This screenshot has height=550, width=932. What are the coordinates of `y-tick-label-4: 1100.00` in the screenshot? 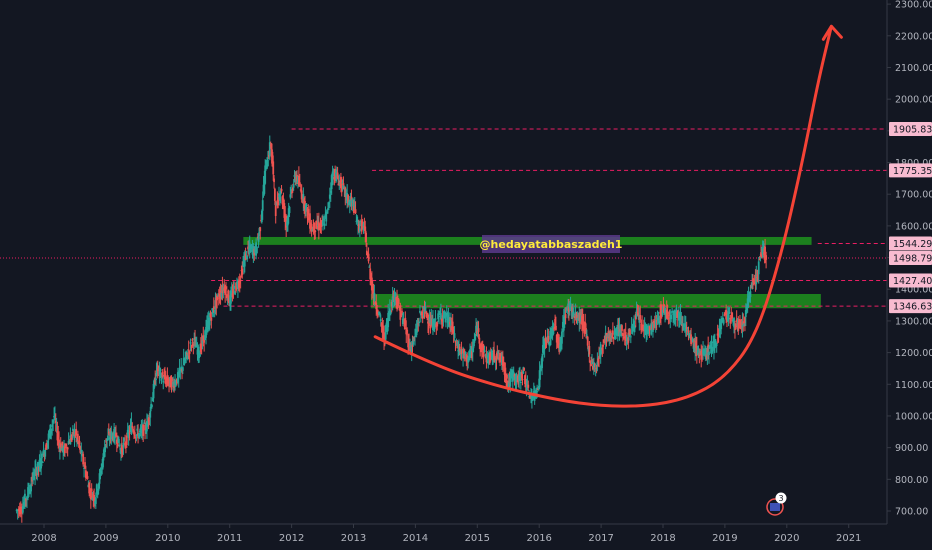 It's located at (913, 385).